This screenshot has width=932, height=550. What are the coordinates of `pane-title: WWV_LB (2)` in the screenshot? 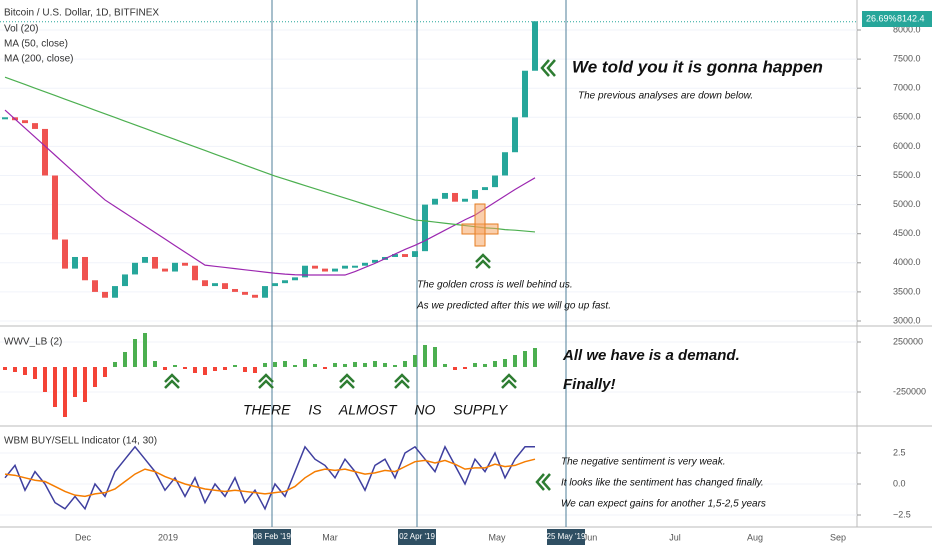 It's located at (33, 342).